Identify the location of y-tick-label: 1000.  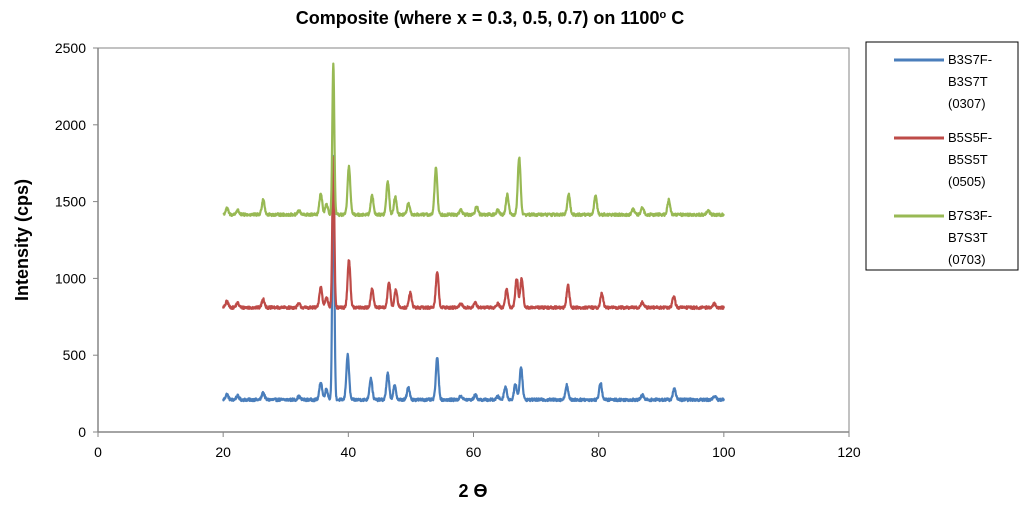
(70, 278).